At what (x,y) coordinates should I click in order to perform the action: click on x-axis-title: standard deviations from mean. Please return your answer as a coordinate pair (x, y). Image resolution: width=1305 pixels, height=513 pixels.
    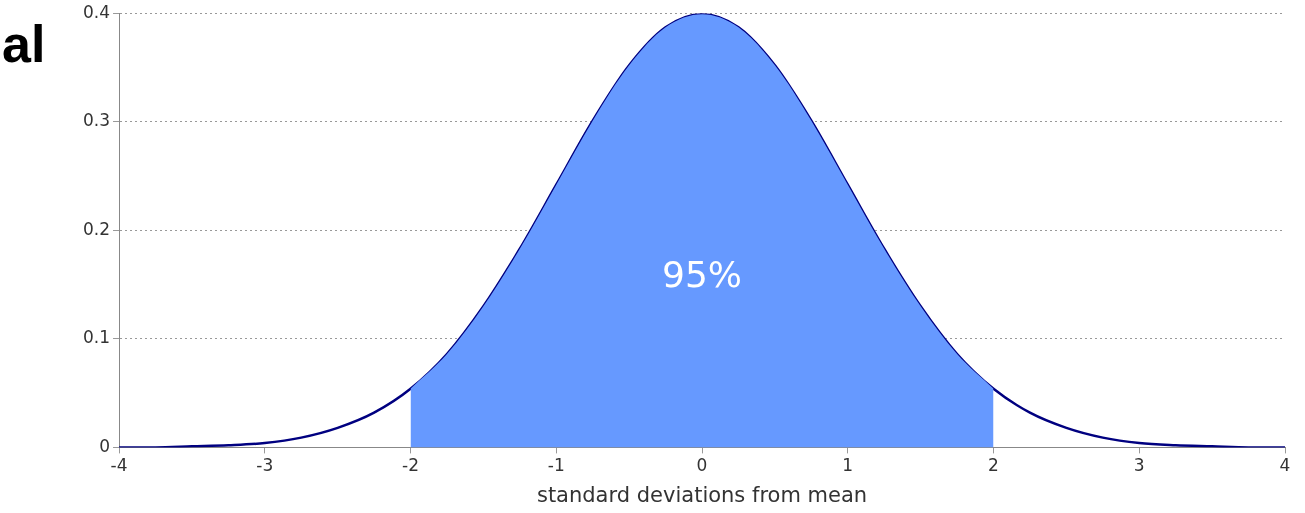
    Looking at the image, I should click on (702, 494).